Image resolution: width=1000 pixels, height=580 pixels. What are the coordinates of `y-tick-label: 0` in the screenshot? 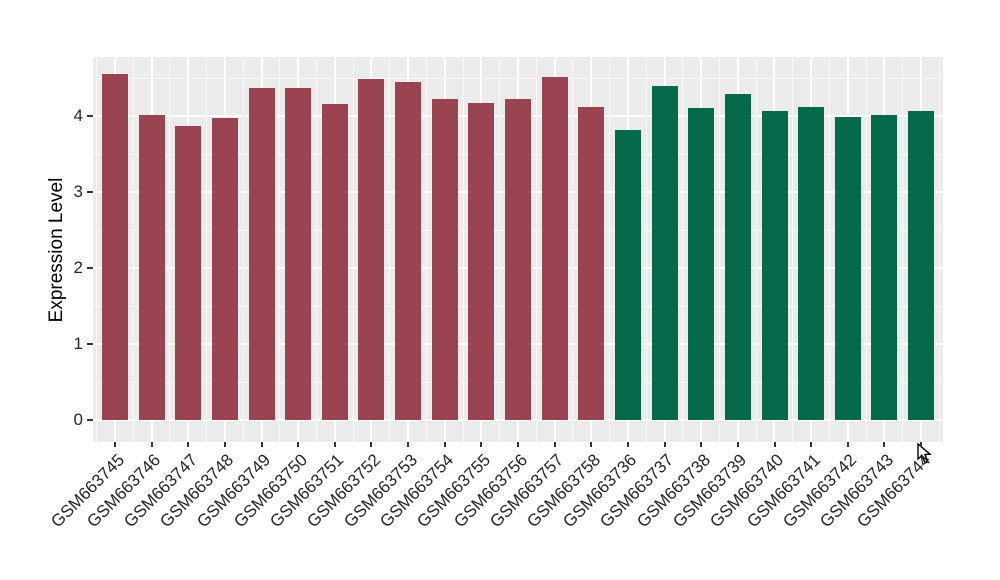 It's located at (78, 419).